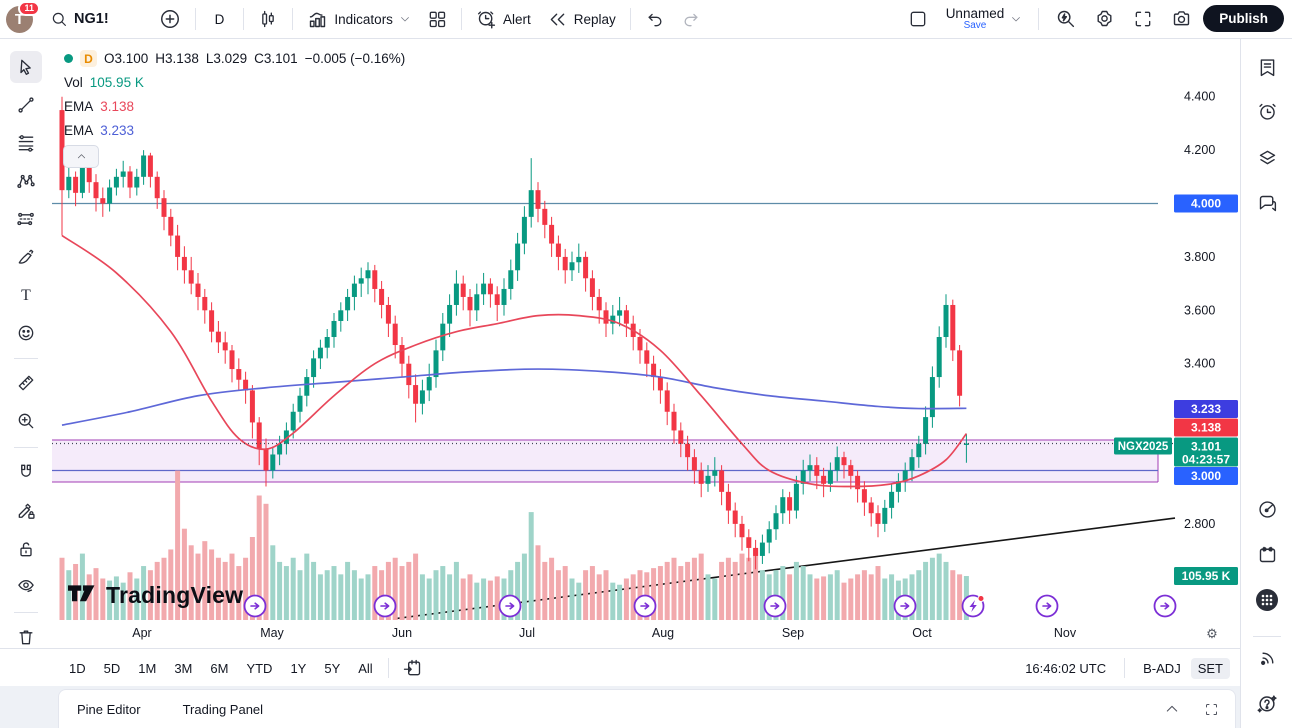 Image resolution: width=1292 pixels, height=728 pixels. I want to click on lock-drawings-button, so click(26, 549).